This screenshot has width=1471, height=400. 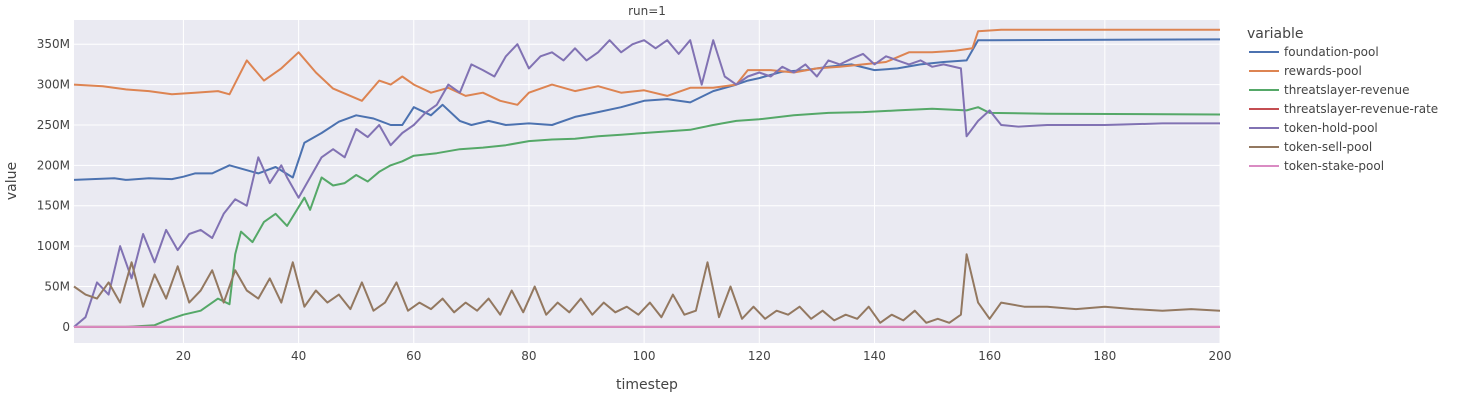 I want to click on legend-item-token-sell-pool: token-sell-pool, so click(x=1310, y=147).